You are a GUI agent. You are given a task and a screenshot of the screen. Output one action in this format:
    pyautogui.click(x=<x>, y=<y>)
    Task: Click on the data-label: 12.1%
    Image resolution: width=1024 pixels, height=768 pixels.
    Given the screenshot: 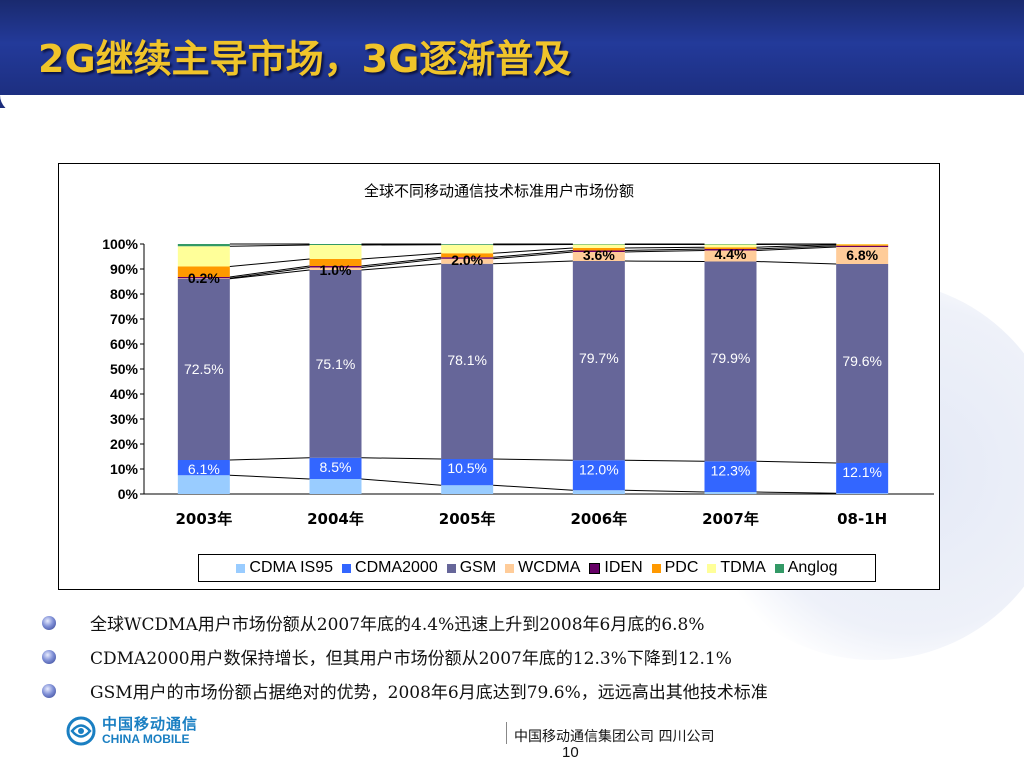 What is the action you would take?
    pyautogui.click(x=862, y=472)
    